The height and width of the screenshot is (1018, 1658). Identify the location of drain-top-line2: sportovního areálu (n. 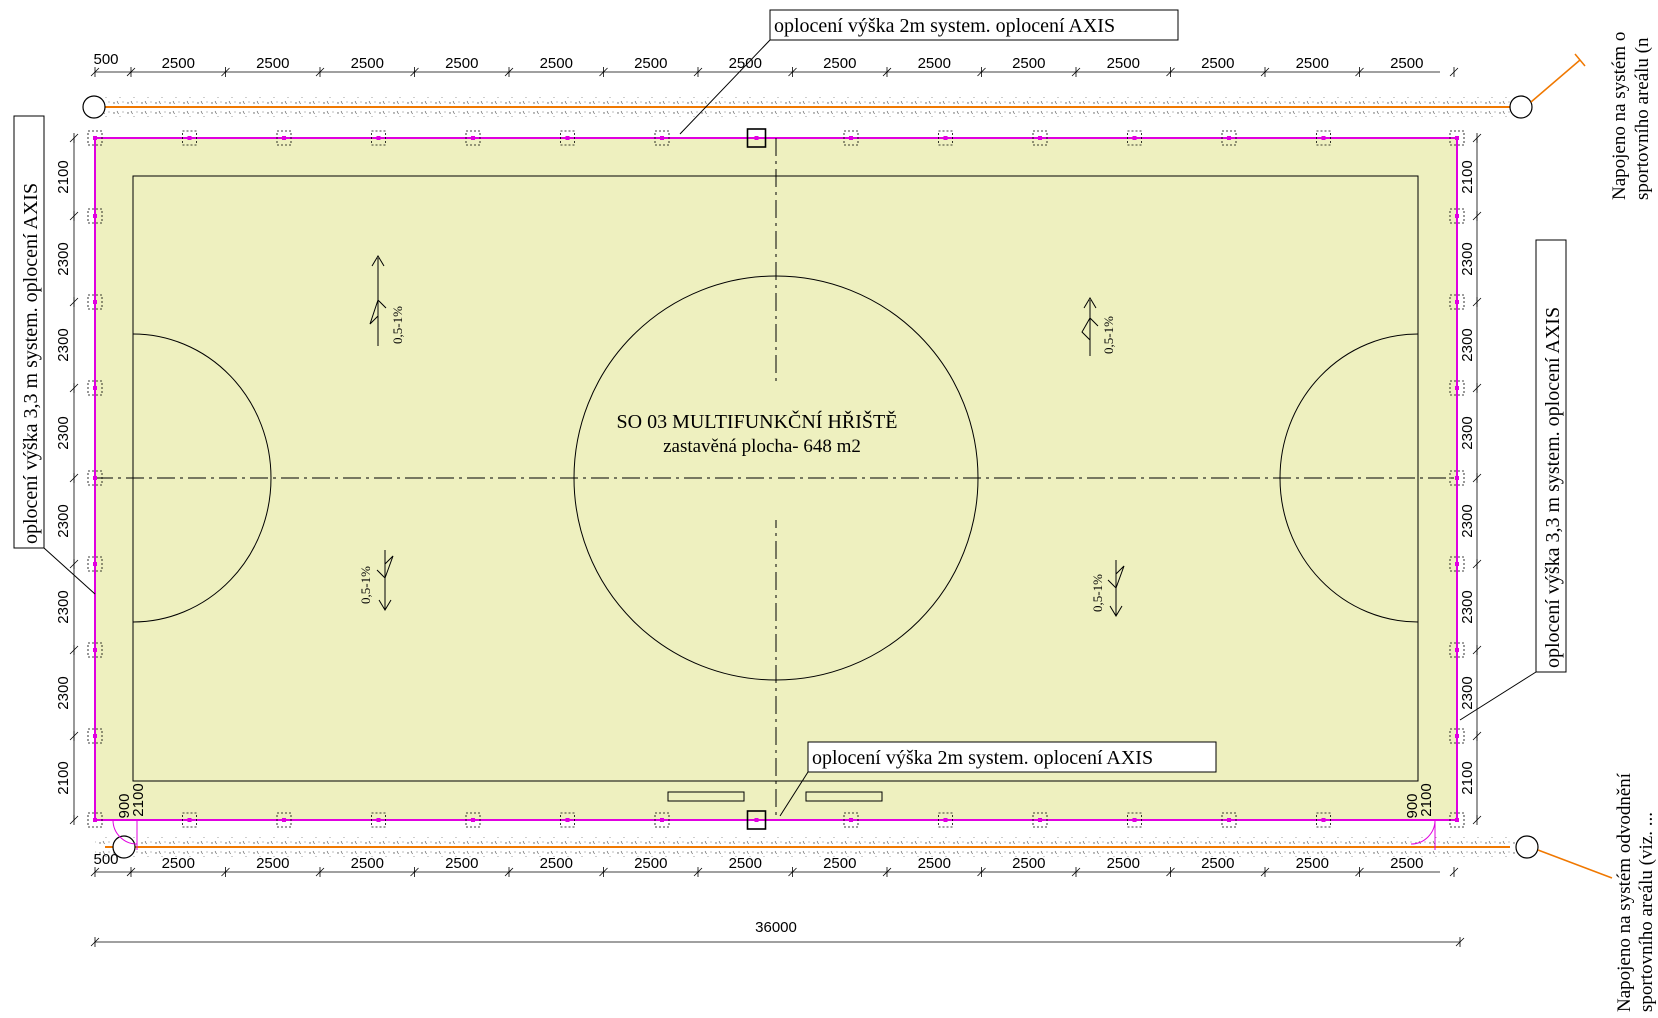
(1642, 118).